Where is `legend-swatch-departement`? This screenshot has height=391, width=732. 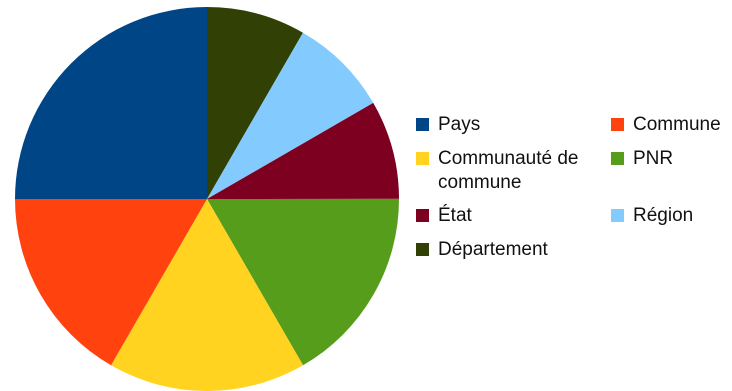 legend-swatch-departement is located at coordinates (422, 249).